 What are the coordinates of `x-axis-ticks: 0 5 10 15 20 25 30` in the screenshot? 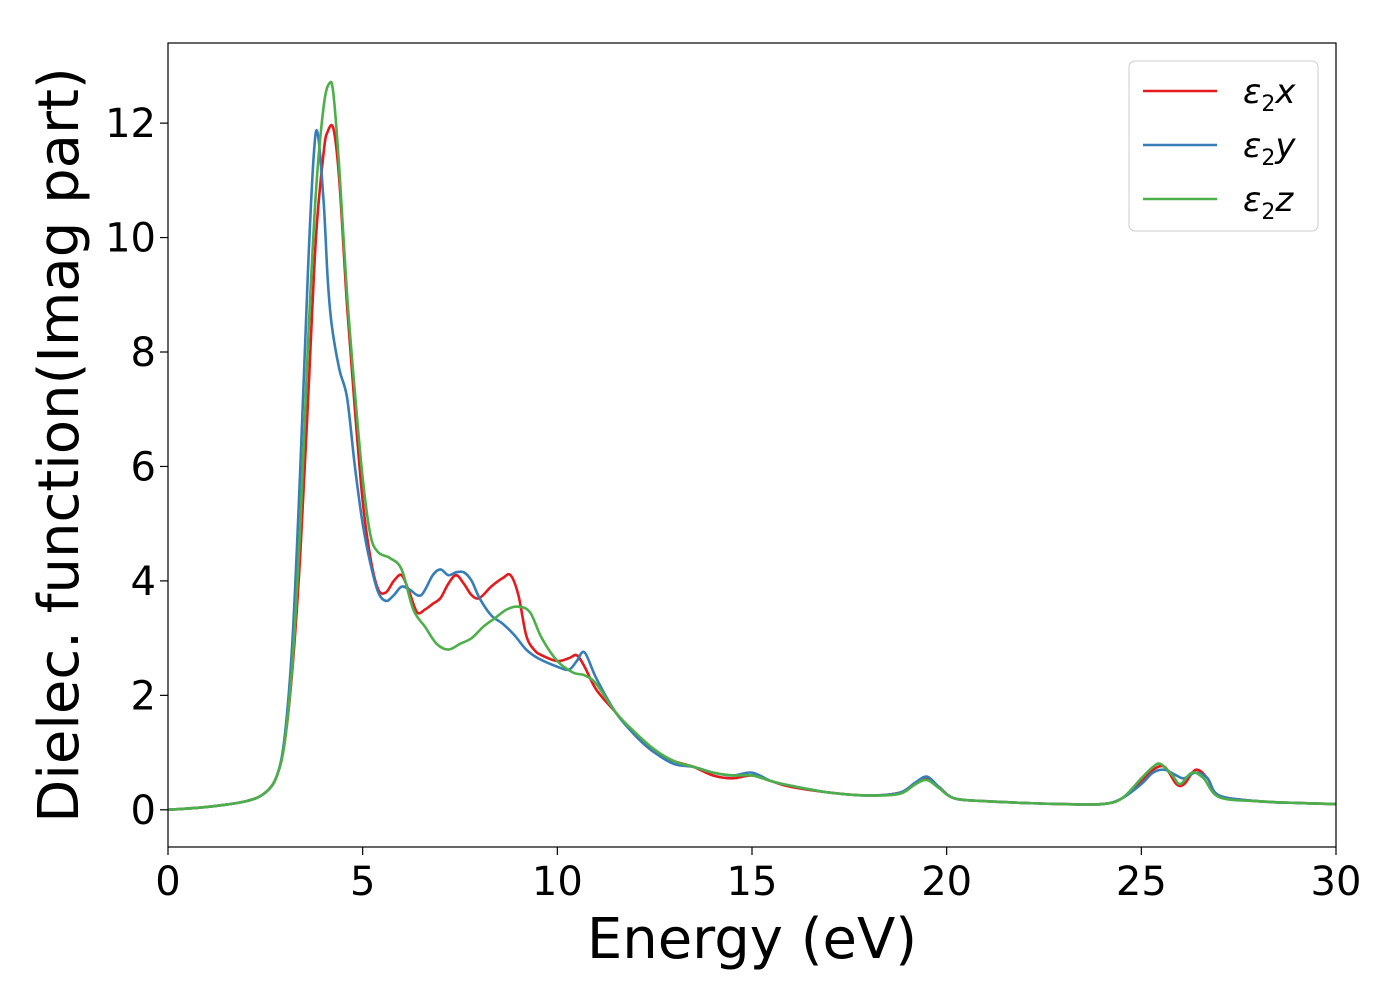 It's located at (758, 876).